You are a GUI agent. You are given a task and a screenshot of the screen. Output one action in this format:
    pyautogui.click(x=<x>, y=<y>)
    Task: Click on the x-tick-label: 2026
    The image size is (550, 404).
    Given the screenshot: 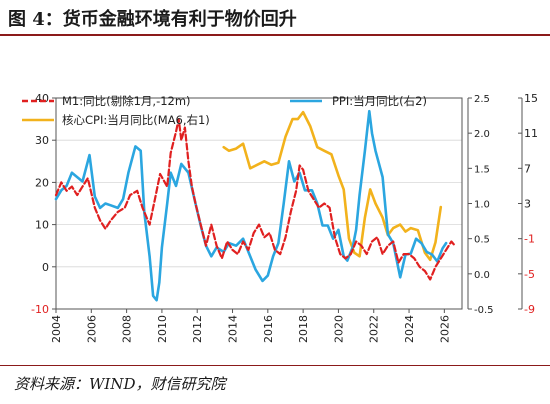 What is the action you would take?
    pyautogui.click(x=444, y=329)
    